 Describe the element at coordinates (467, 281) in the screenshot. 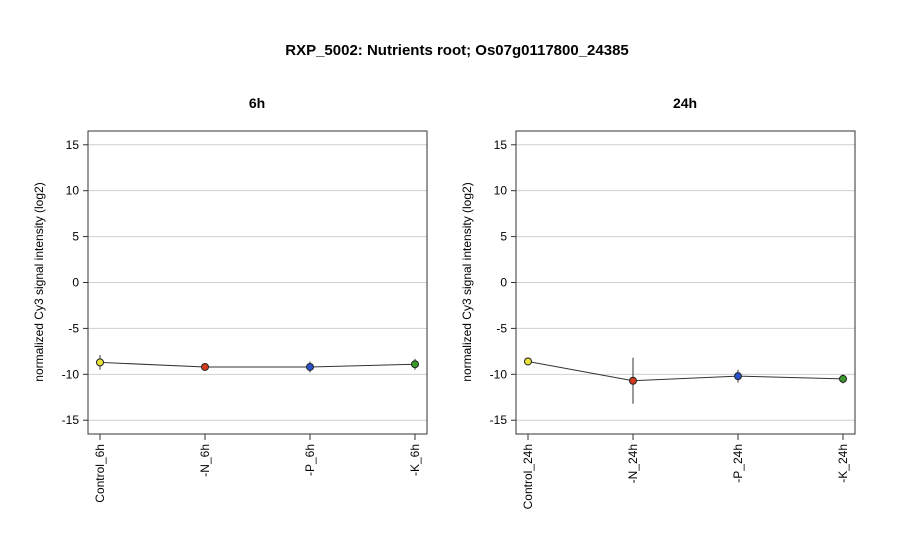

I see `y-axis-label-24h: normalized Cy3 signal intensity (log2)` at that location.